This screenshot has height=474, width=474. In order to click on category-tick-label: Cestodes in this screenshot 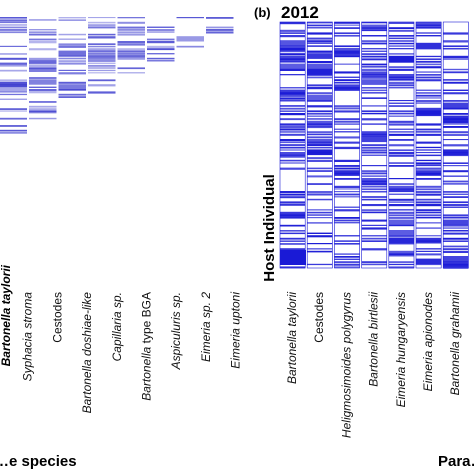, I will do `click(57, 317)`.